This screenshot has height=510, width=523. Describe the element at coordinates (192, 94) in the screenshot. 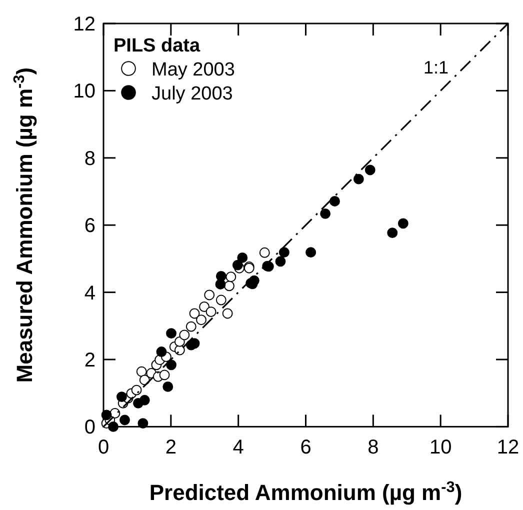

I see `legend-label: July 2003` at that location.